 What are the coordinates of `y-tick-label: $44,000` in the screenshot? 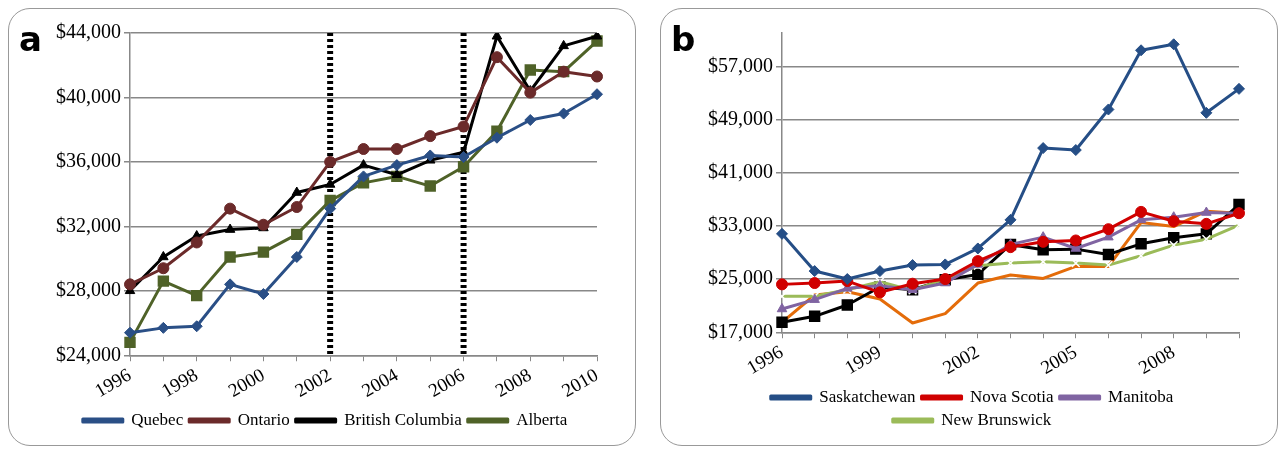 It's located at (88, 31).